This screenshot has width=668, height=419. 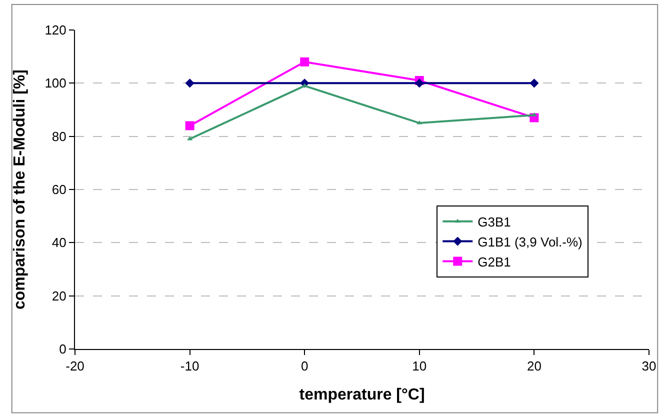 What do you see at coordinates (20, 190) in the screenshot?
I see `y-axis-title: comparison of the E-Moduli [%]` at bounding box center [20, 190].